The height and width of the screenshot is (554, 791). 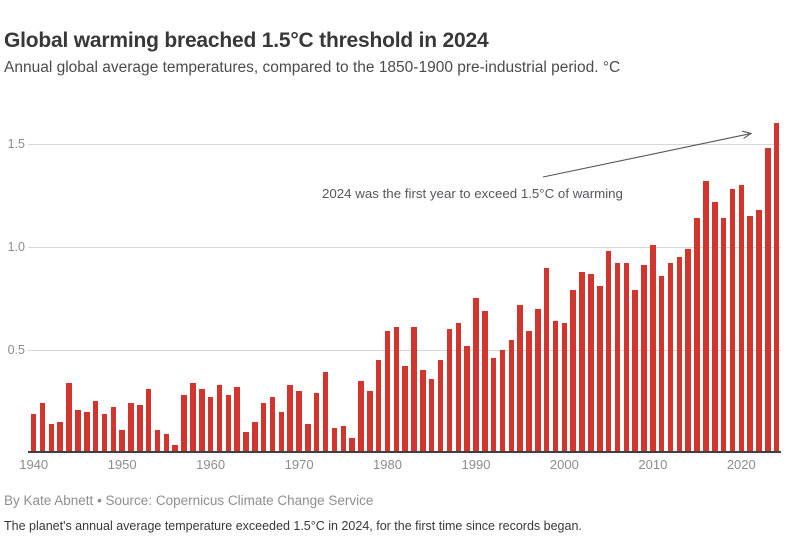 What do you see at coordinates (688, 351) in the screenshot?
I see `bar-2014` at bounding box center [688, 351].